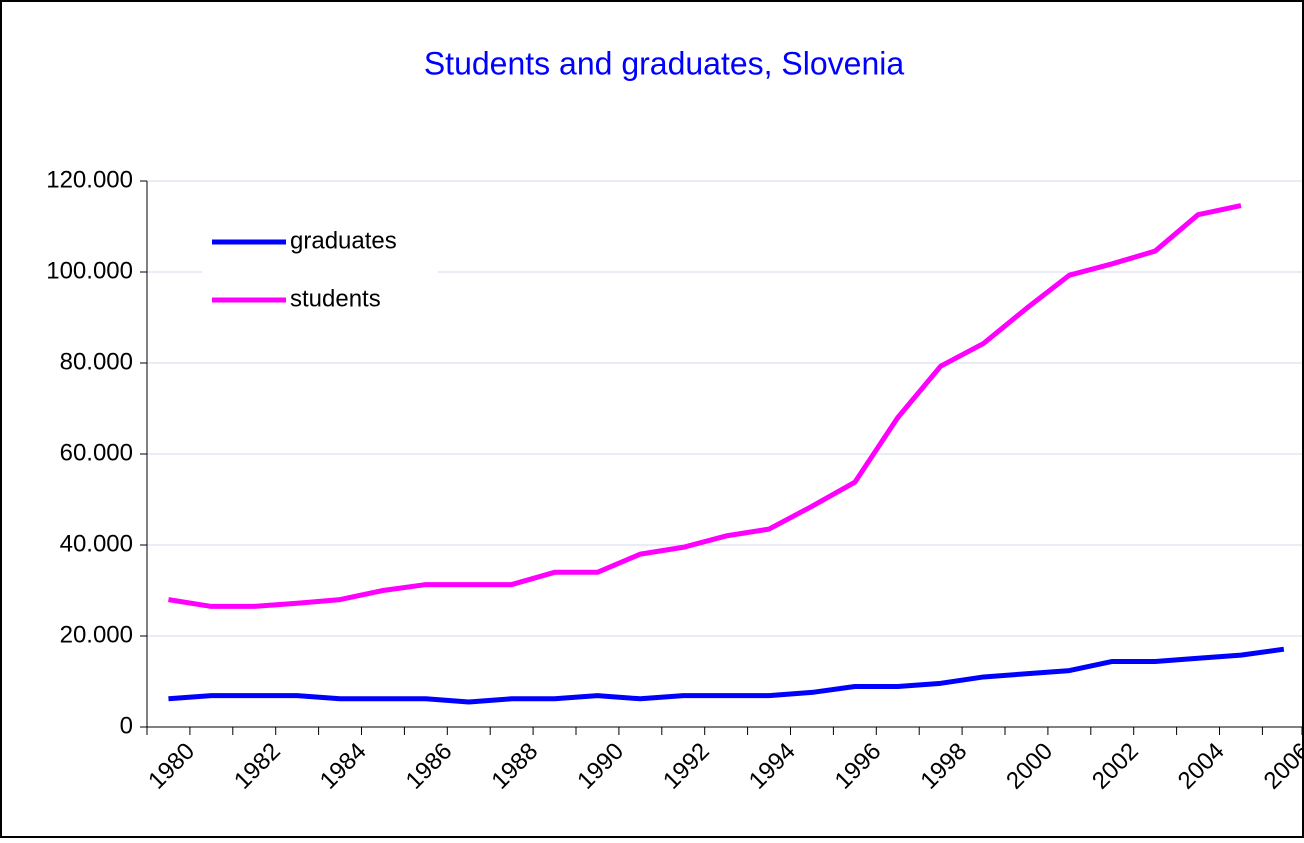  Describe the element at coordinates (320, 269) in the screenshot. I see `legend-box` at that location.